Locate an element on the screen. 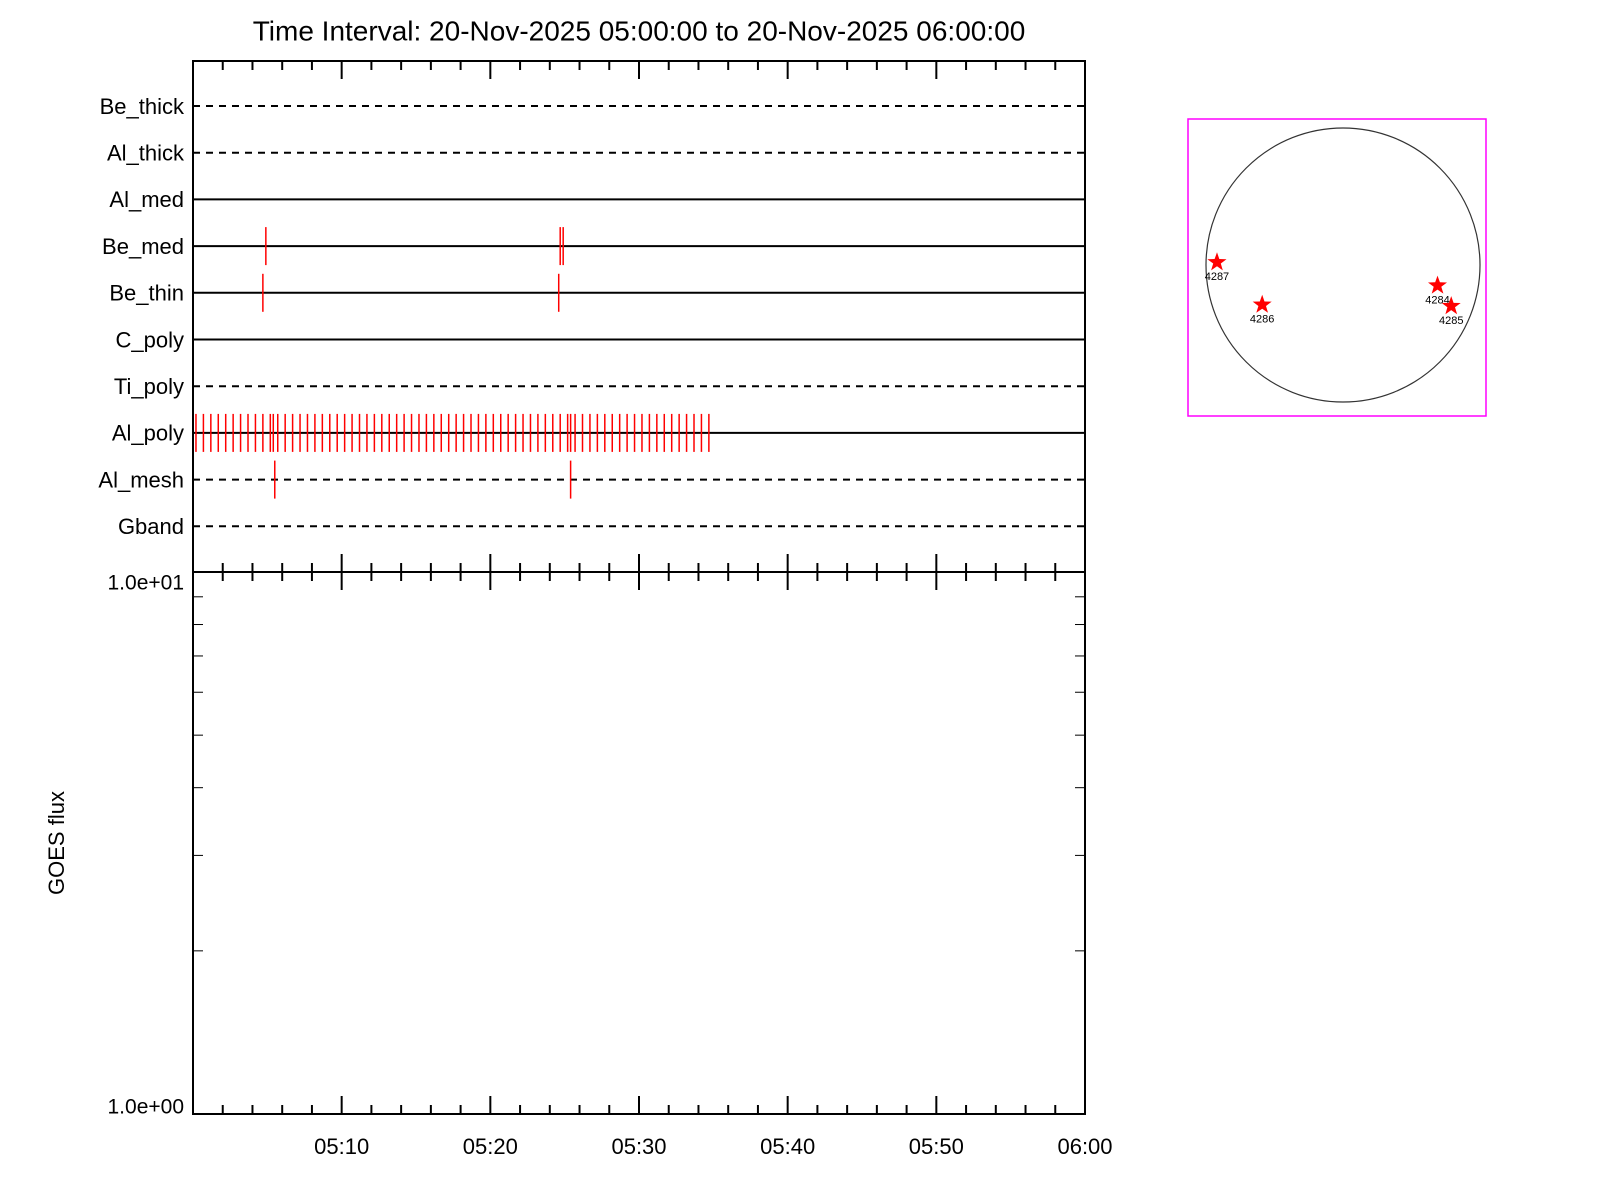 This screenshot has width=1600, height=1200. solar-disk is located at coordinates (1343, 265).